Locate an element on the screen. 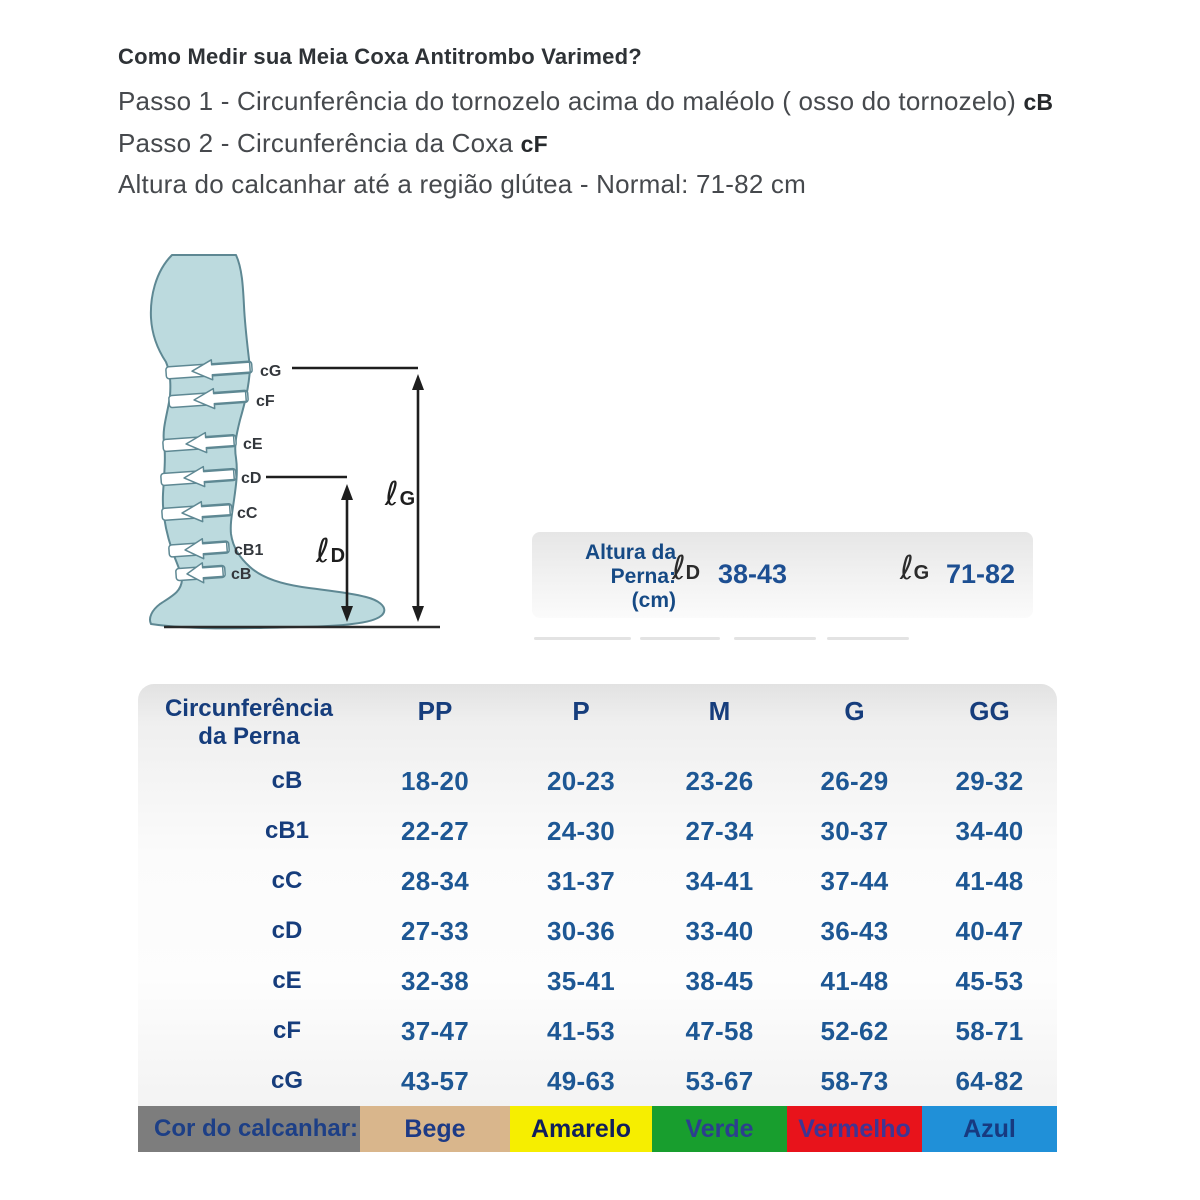  size-cell: 27-33 is located at coordinates (435, 930).